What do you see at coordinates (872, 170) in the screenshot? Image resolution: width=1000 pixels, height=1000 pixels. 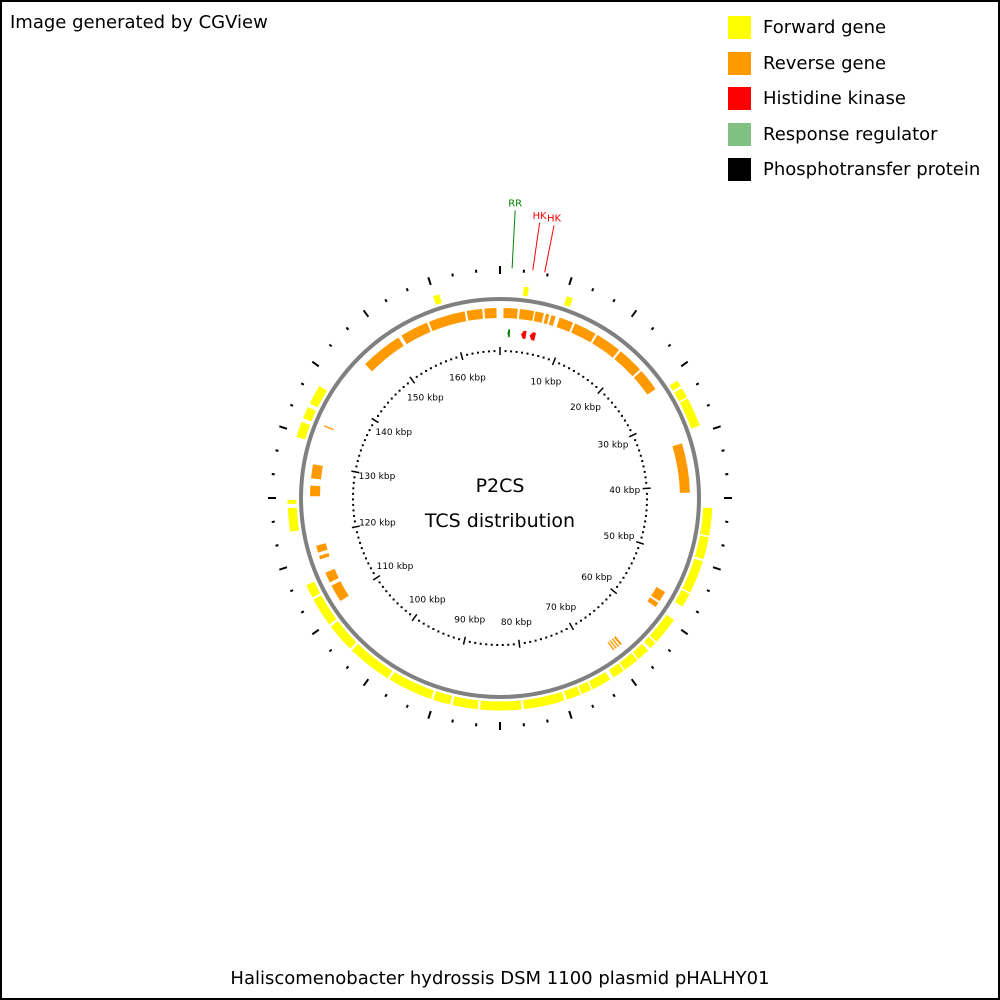 I see `legend-label: Phosphotransfer protein` at bounding box center [872, 170].